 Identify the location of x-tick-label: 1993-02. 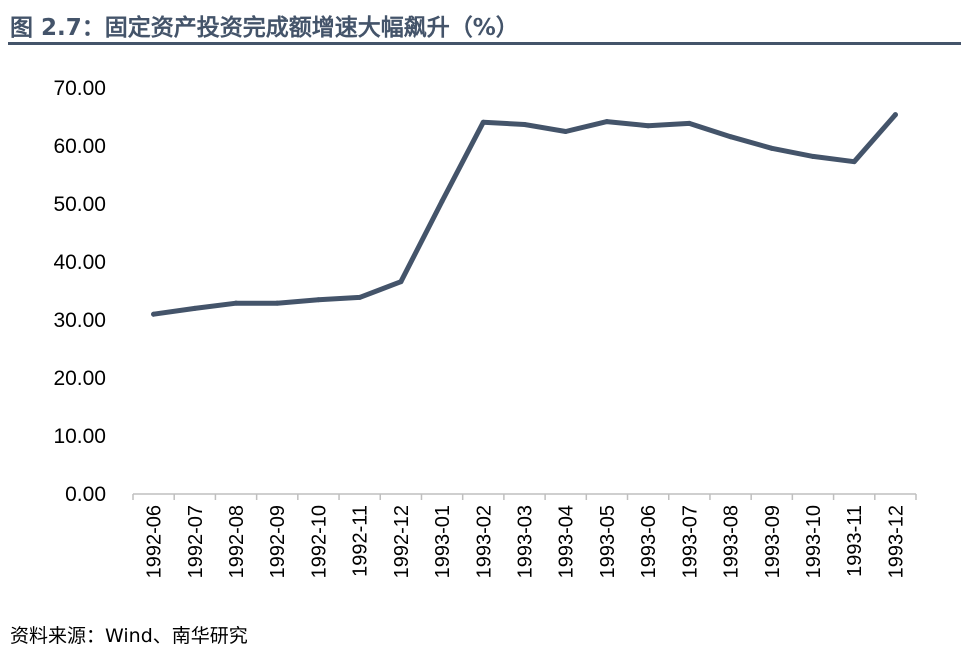
(484, 541).